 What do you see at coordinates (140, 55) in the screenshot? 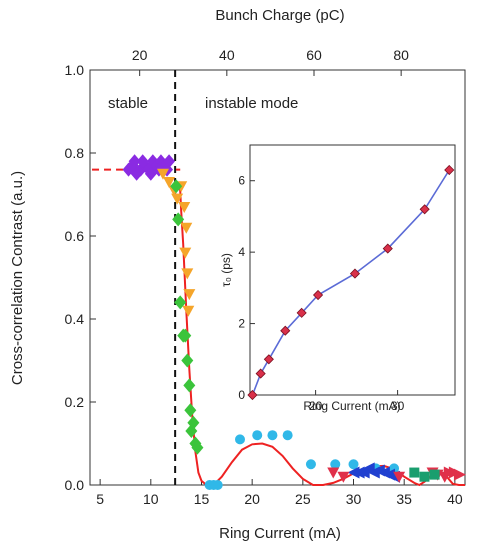
I see `top-tick-label: 20` at bounding box center [140, 55].